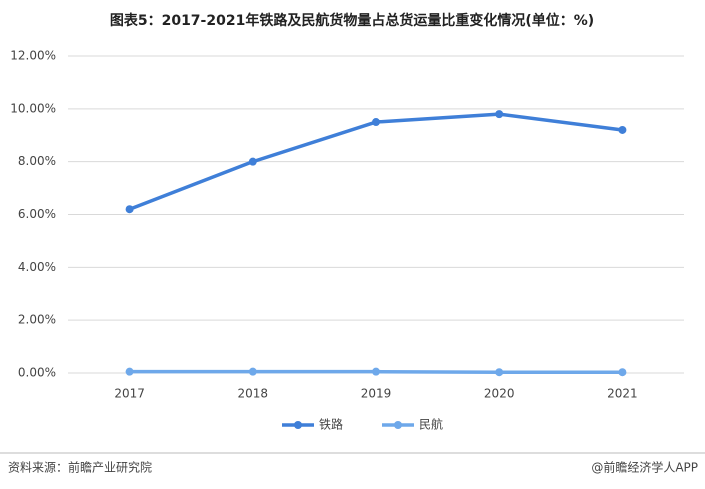 The image size is (705, 489). I want to click on x-tick-label: 2020, so click(499, 394).